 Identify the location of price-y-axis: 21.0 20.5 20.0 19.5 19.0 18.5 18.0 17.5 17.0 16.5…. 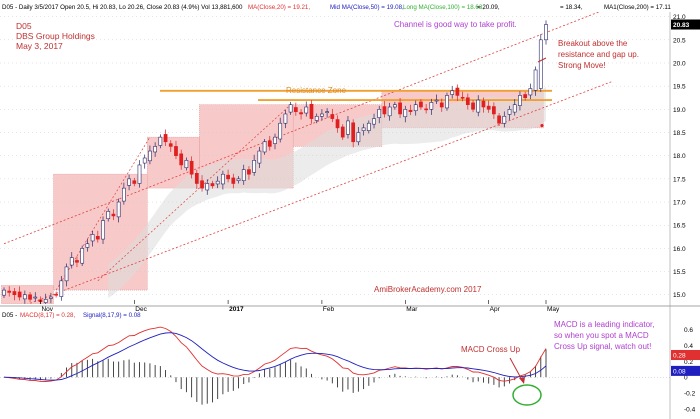
(684, 159).